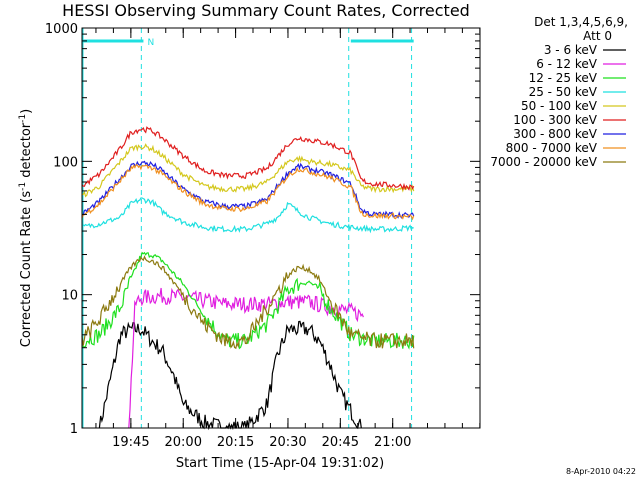  I want to click on x-axis-label: Start Time (15-Apr-04 19:31:02), so click(280, 463).